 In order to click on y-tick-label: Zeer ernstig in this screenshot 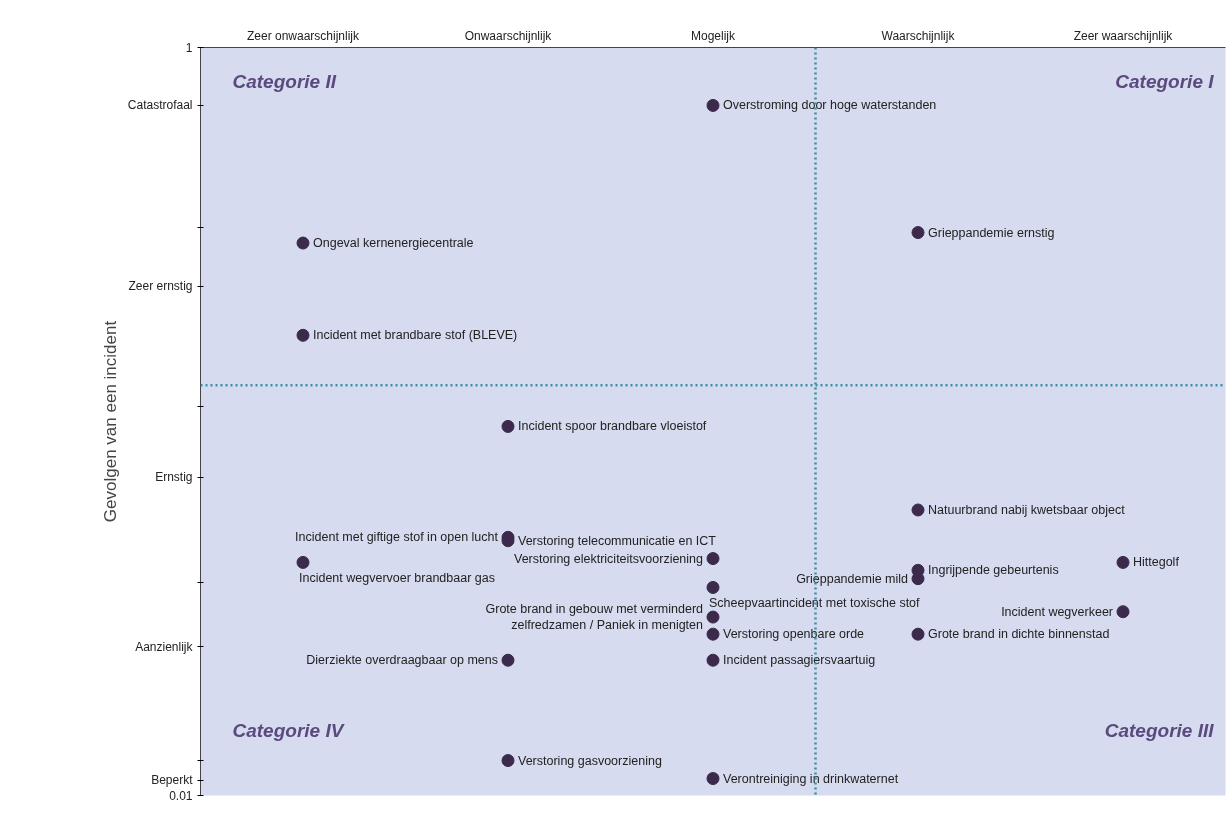, I will do `click(160, 286)`.